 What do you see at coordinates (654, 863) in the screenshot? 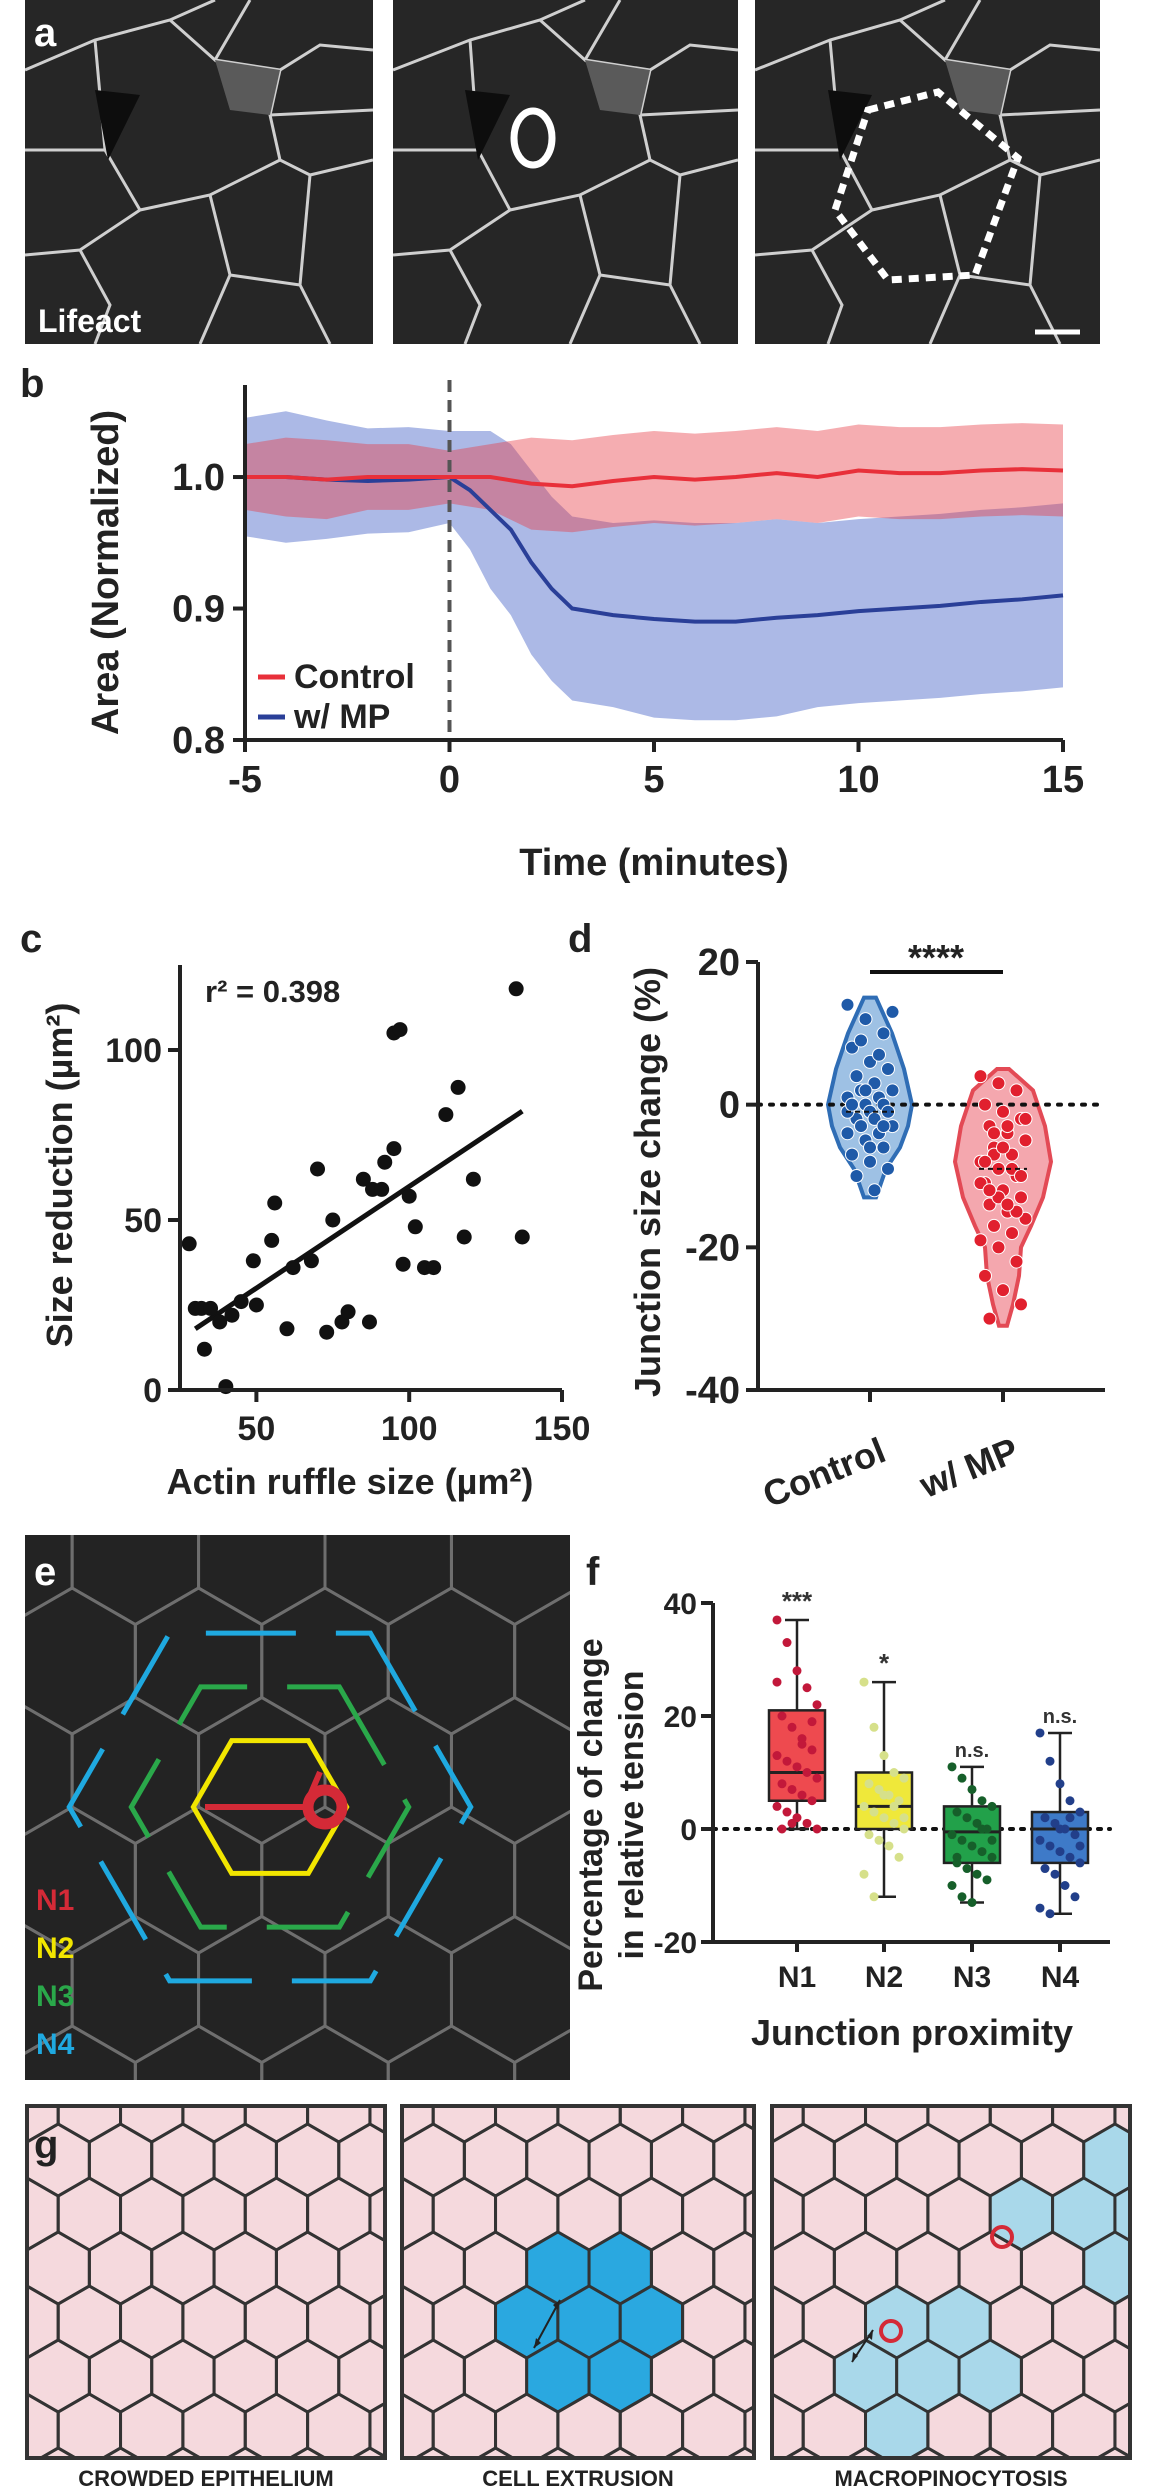
I see `x-axis-label: Time (minutes)` at bounding box center [654, 863].